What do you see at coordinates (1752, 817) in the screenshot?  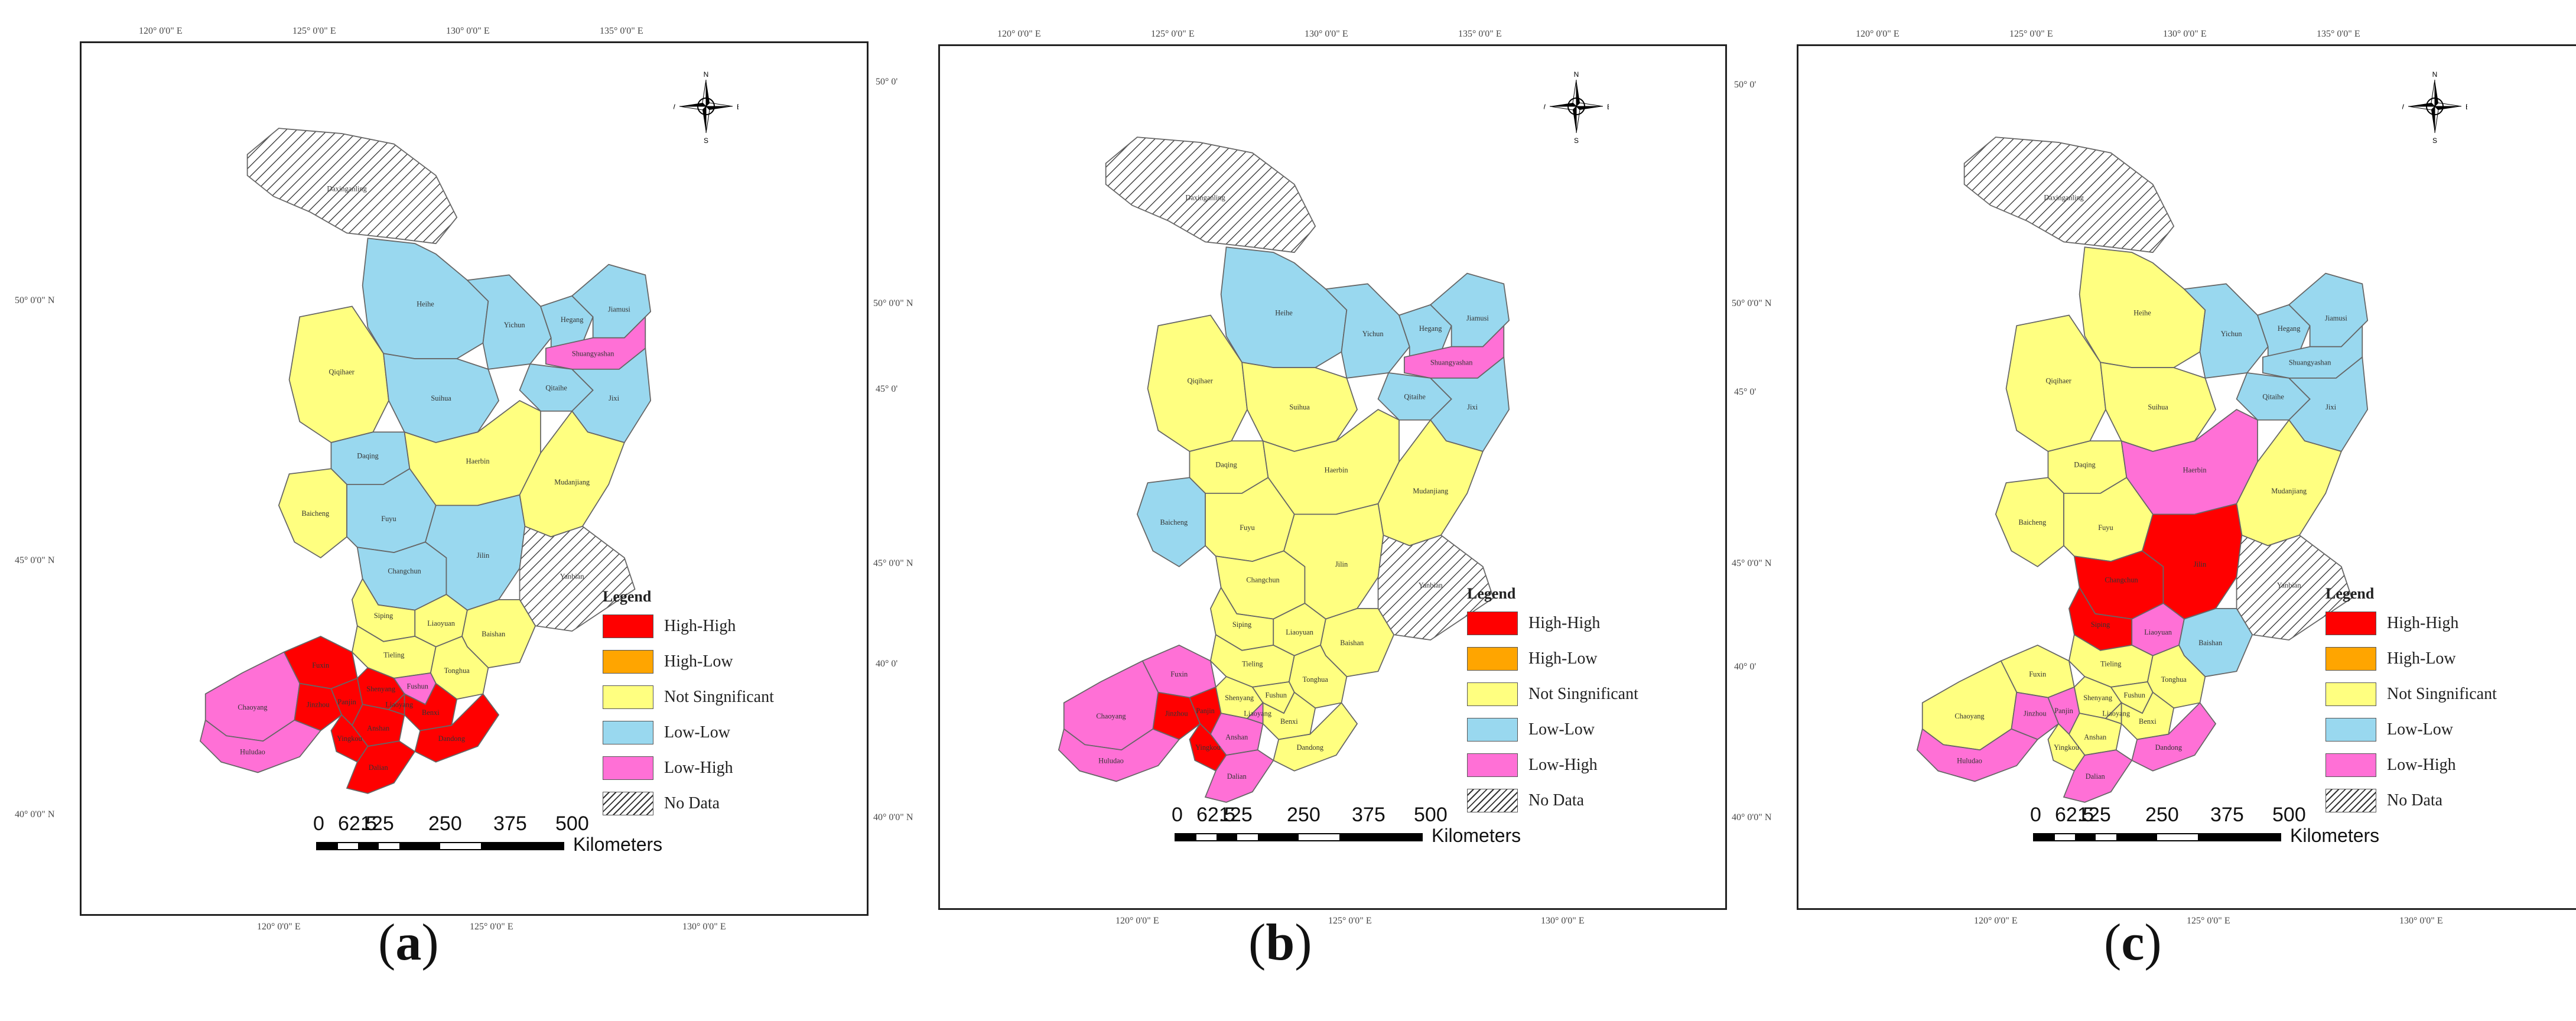 I see `latitude-label-left: 40° 0'0" N` at bounding box center [1752, 817].